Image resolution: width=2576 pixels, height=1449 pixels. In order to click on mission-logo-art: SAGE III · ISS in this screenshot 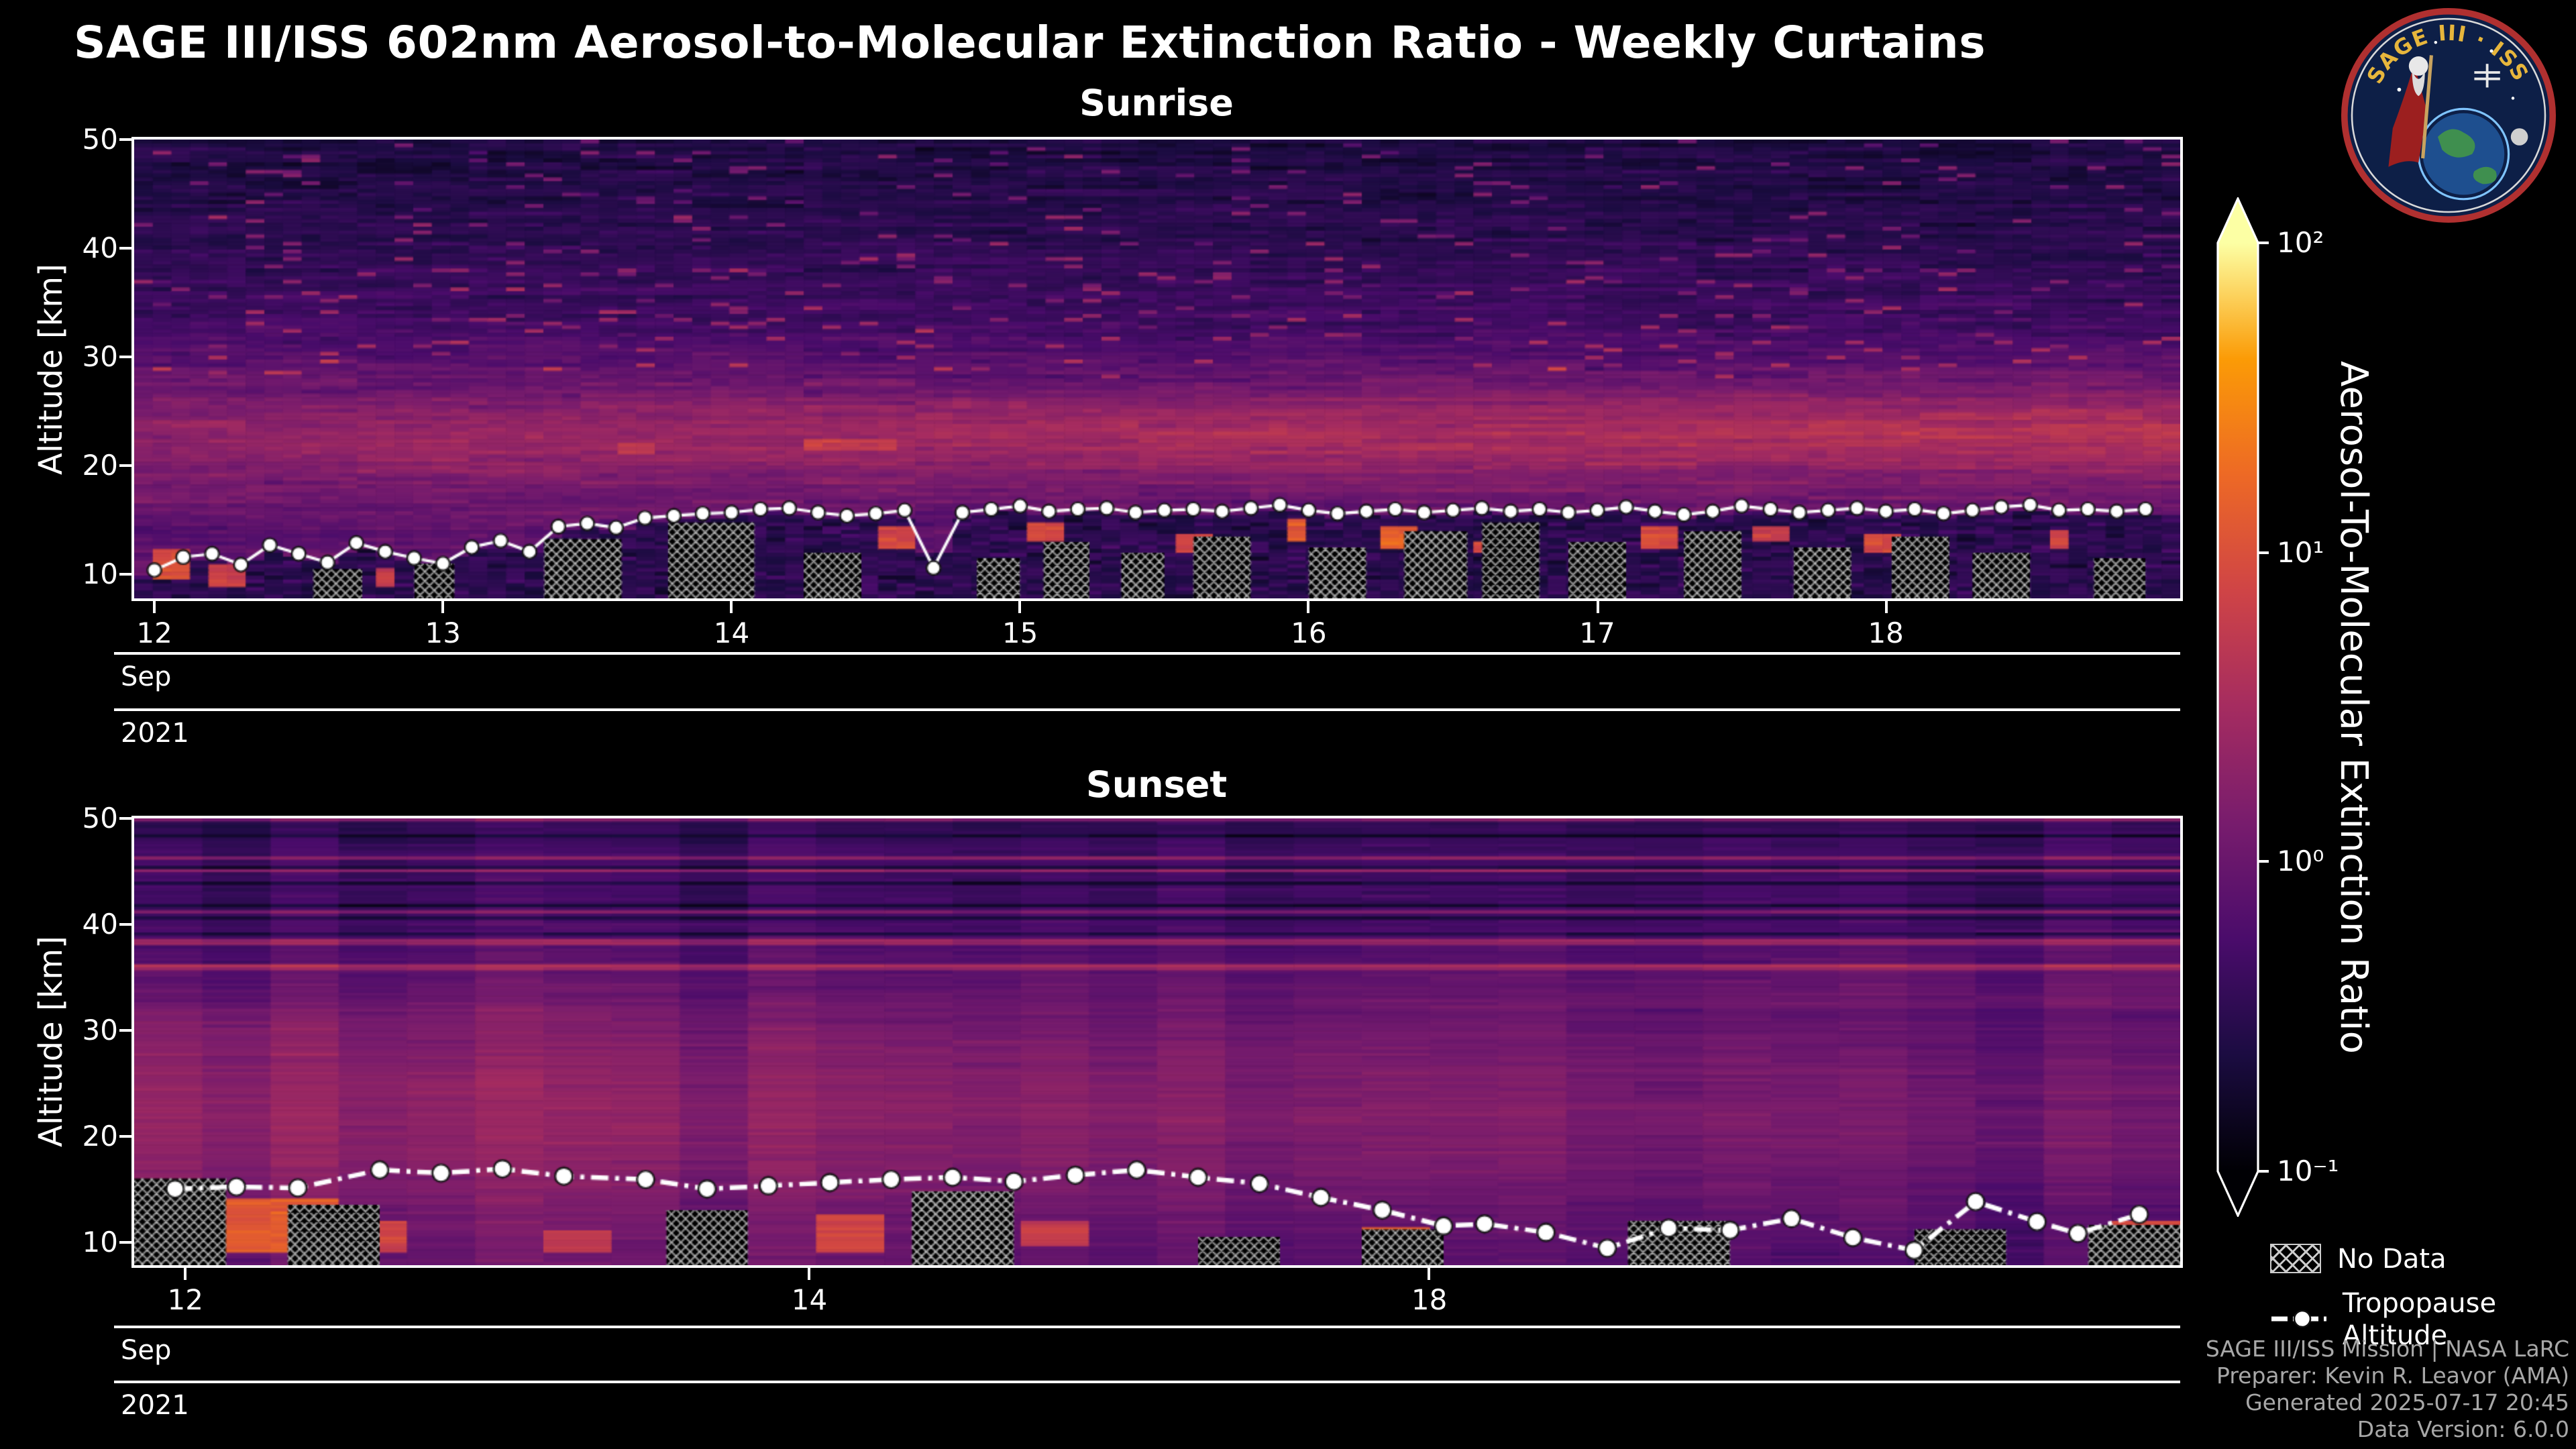, I will do `click(2448, 115)`.